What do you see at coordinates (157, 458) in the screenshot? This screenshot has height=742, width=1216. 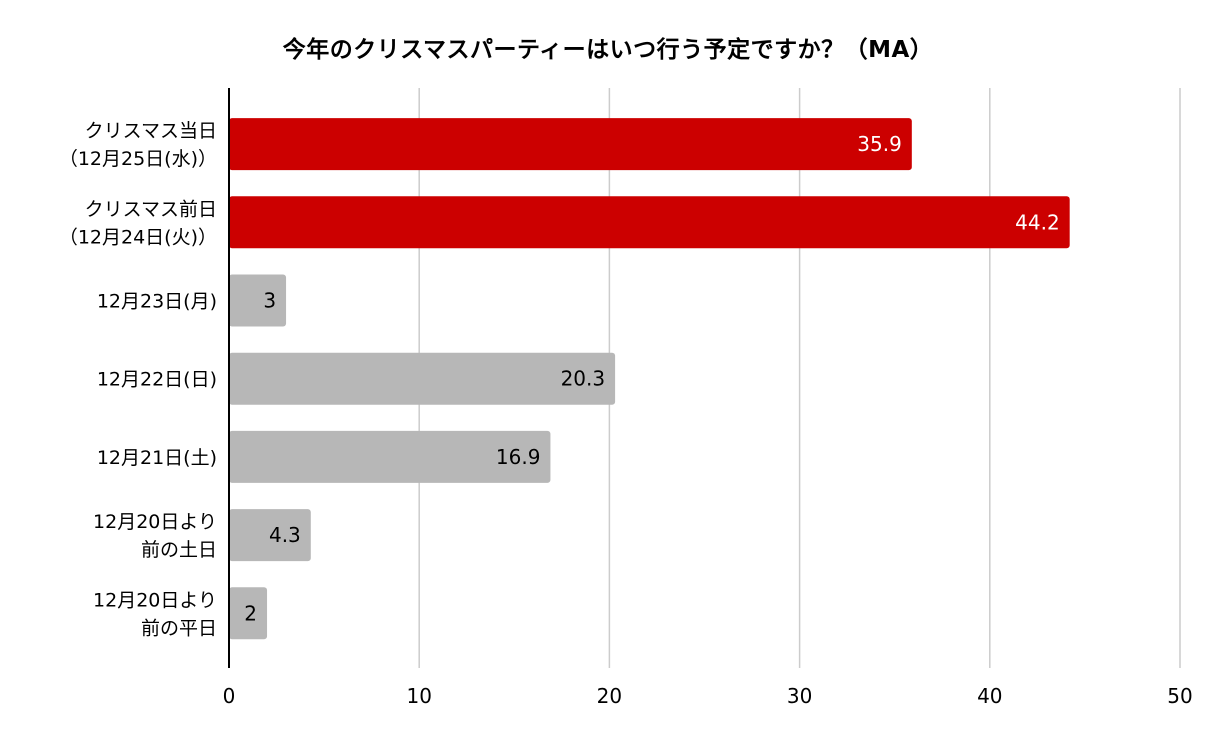 I see `category-label: 12月21日(土)` at bounding box center [157, 458].